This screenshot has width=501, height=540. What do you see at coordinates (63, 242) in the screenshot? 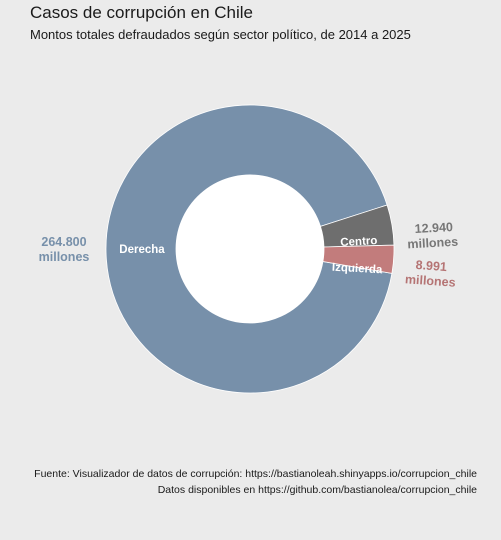
I see `value-label-derecha: 264.800` at bounding box center [63, 242].